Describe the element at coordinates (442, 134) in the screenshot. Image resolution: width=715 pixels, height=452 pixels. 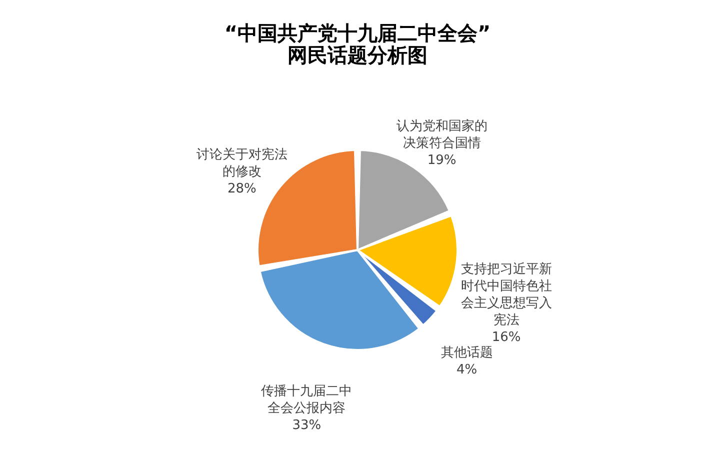
I see `slice-label: 认为党和国家的决策符合国情` at that location.